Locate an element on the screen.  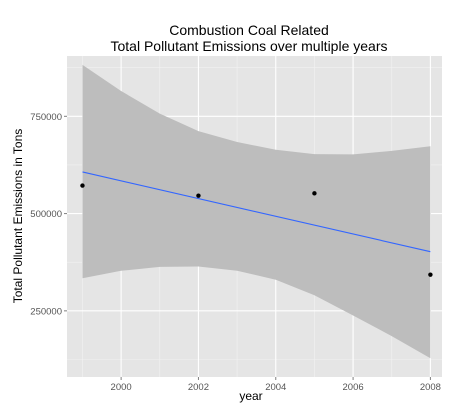
chart-title-line-1: Combustion Coal Related is located at coordinates (249, 30).